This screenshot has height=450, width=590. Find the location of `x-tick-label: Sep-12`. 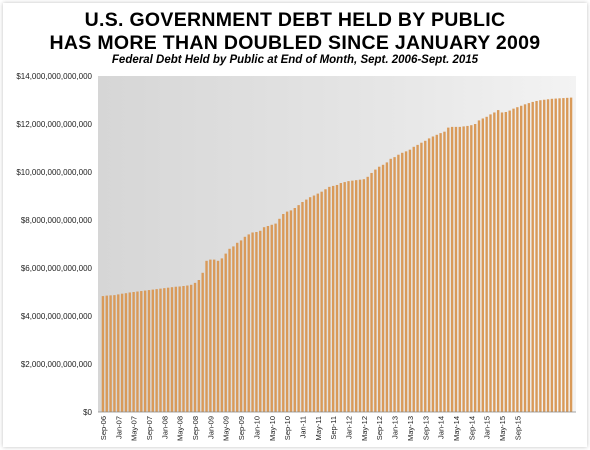

x-tick-label: Sep-12 is located at coordinates (379, 428).